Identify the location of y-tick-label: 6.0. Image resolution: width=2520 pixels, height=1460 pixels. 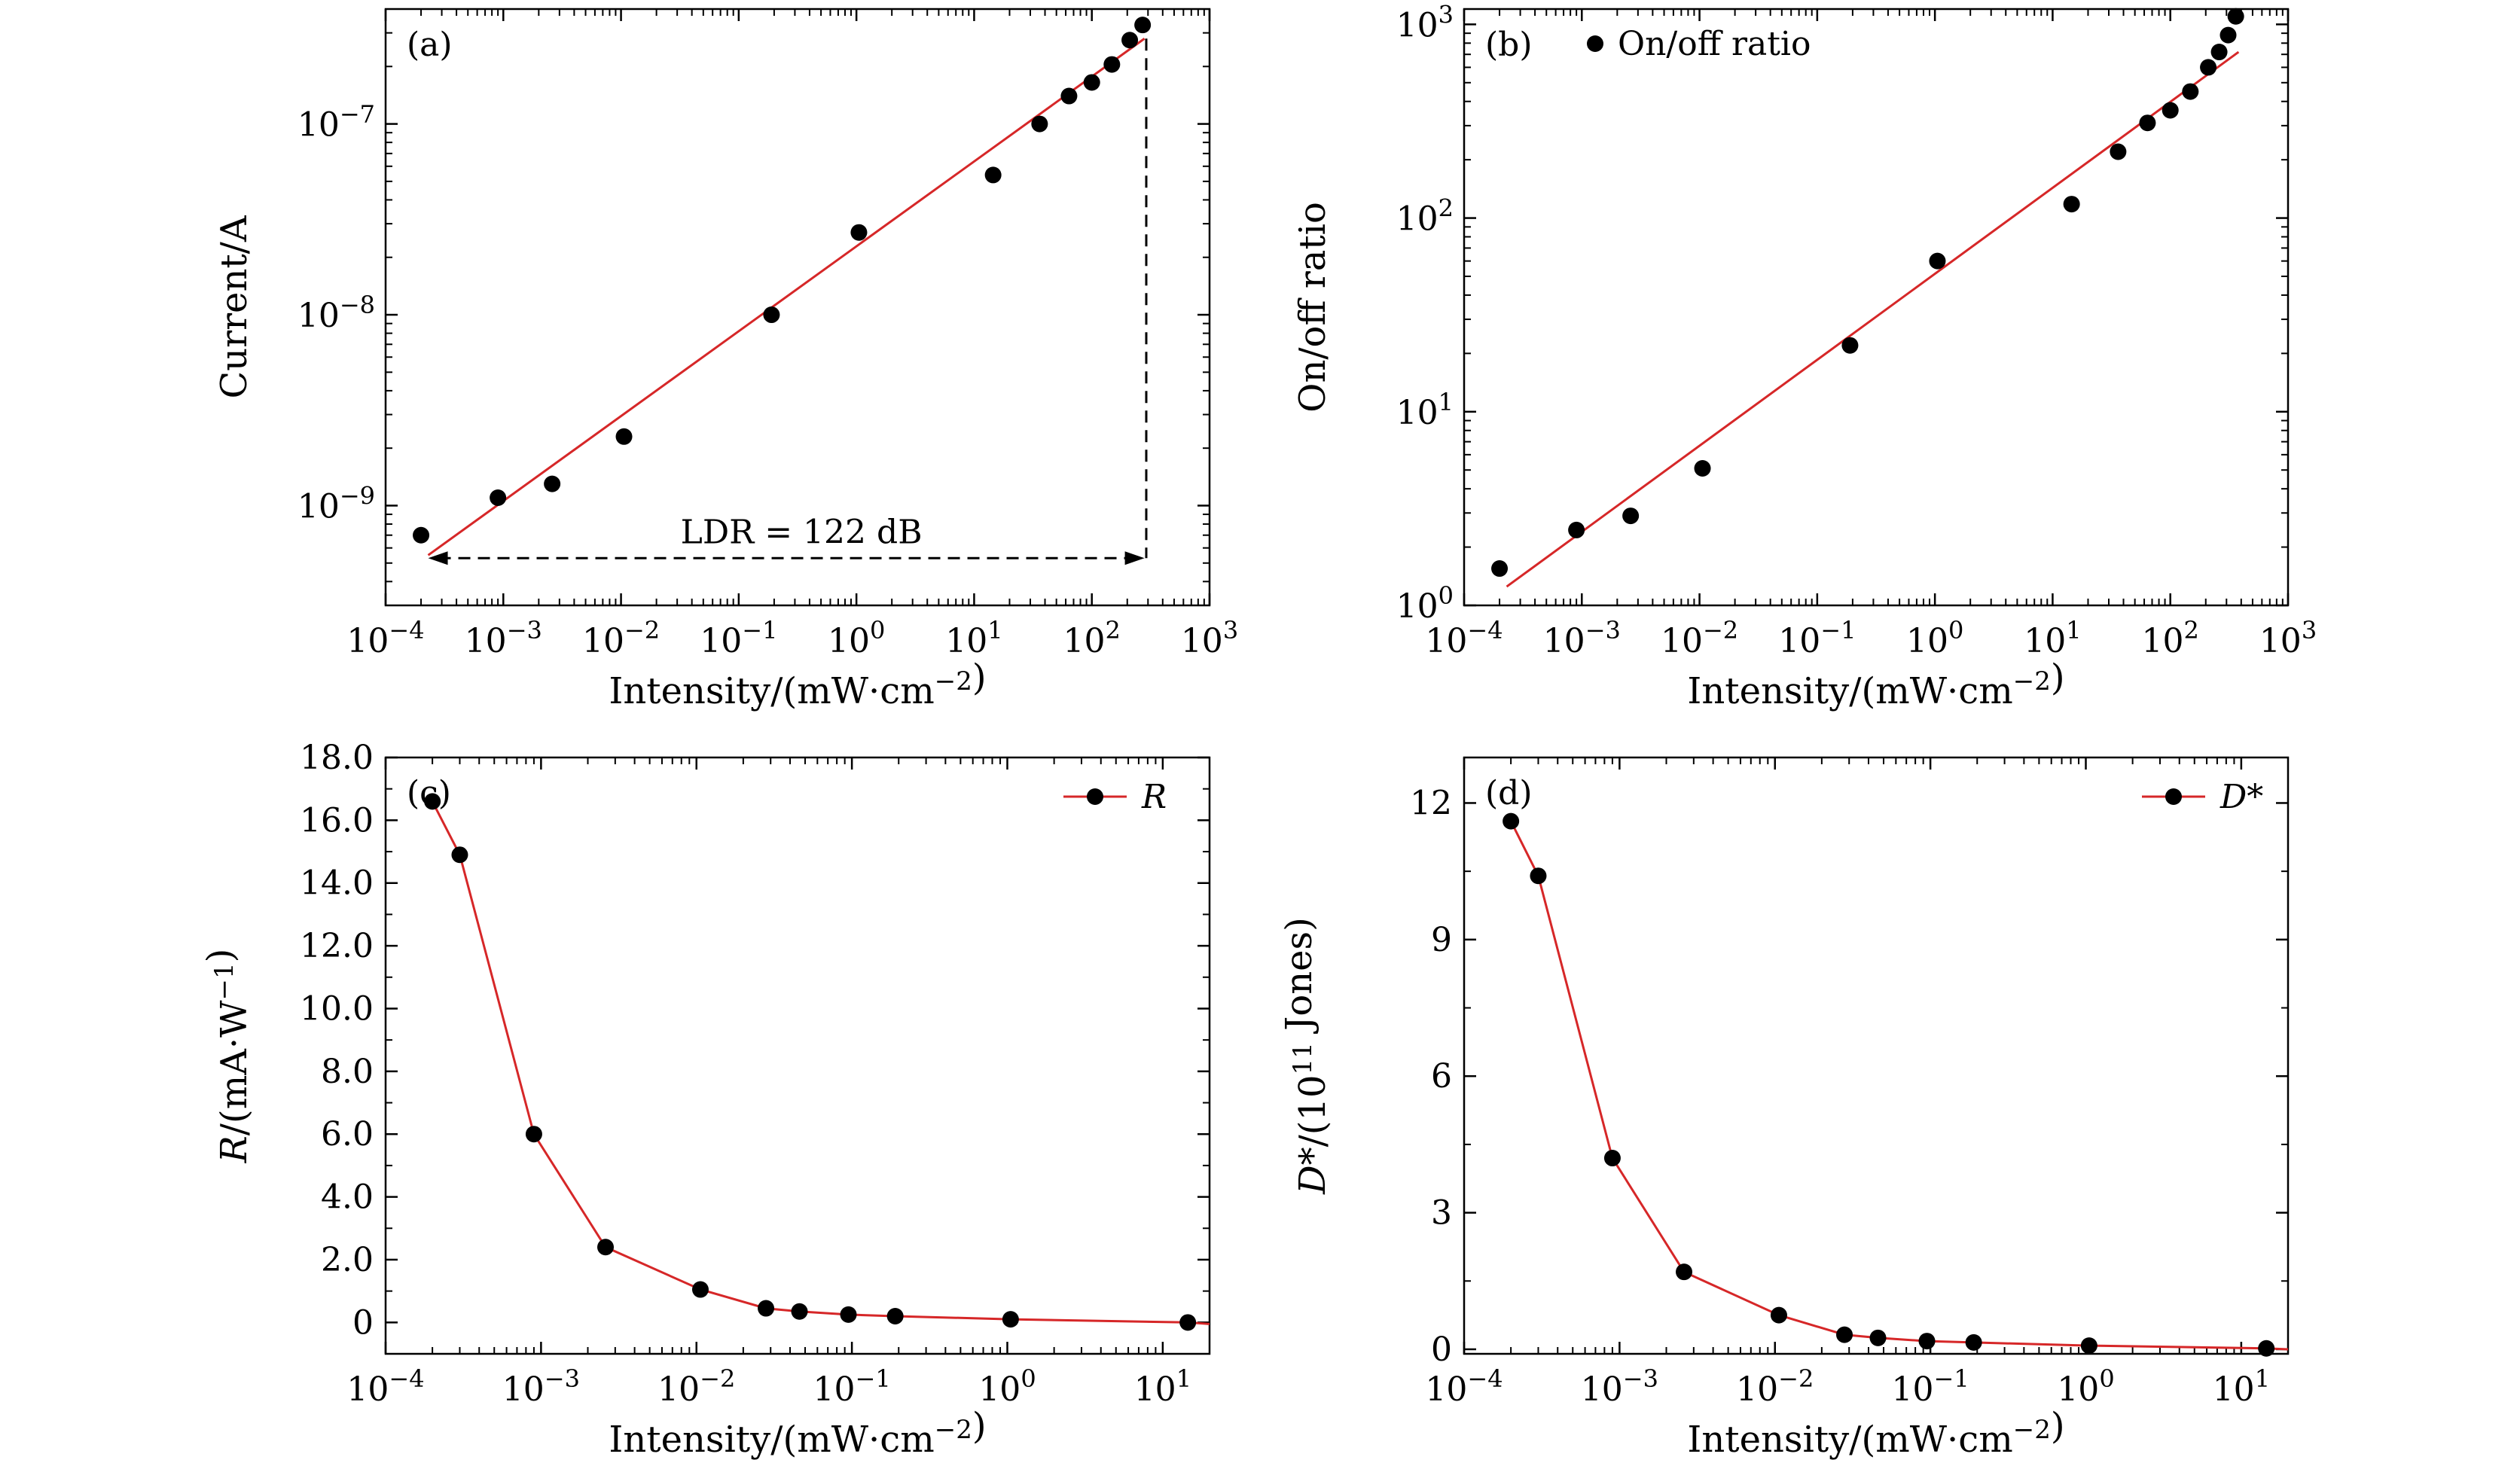
(347, 1134).